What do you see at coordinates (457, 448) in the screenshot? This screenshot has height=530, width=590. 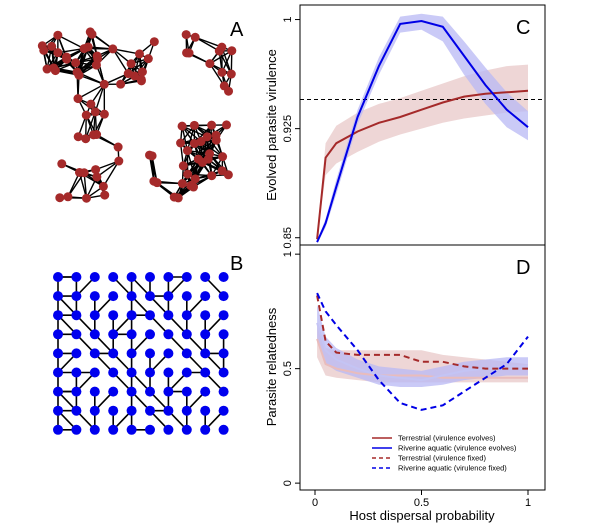 I see `legend-label-aquatic_evolves: Riverine aquatic (virulence evolves)` at bounding box center [457, 448].